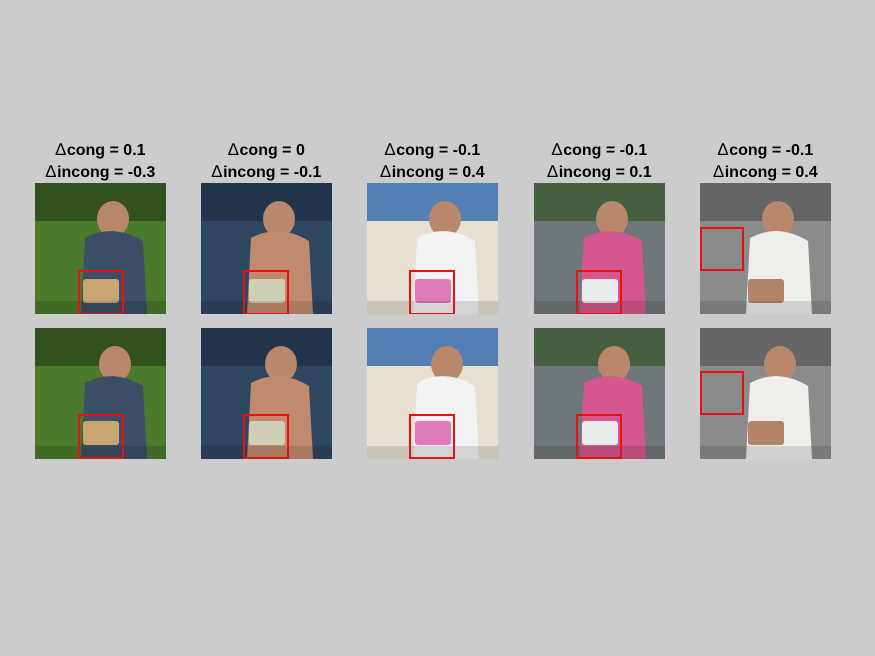 This screenshot has height=656, width=875. Describe the element at coordinates (599, 171) in the screenshot. I see `delta-incong-label: ∆incong = 0.1` at that location.